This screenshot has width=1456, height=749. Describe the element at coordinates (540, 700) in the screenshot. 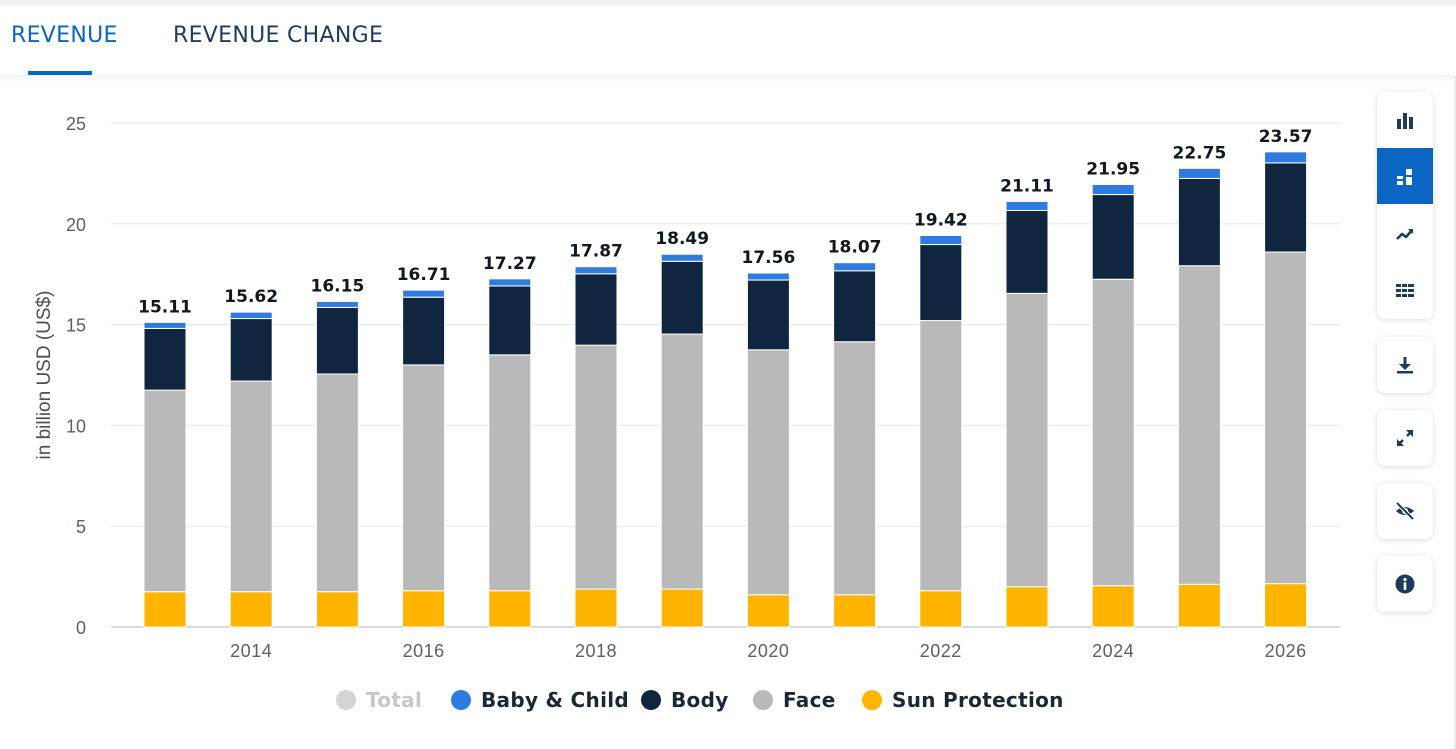

I see `legend-item-baby-child: Baby & Child` at that location.